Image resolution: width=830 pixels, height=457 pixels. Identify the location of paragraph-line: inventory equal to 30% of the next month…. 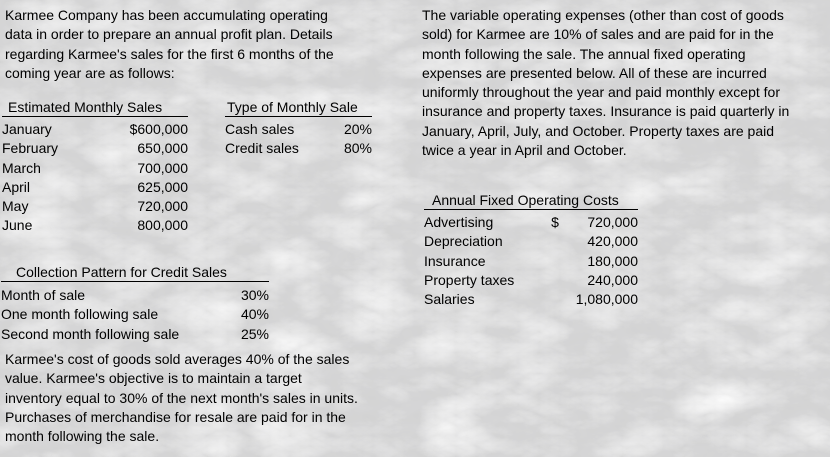
(181, 397).